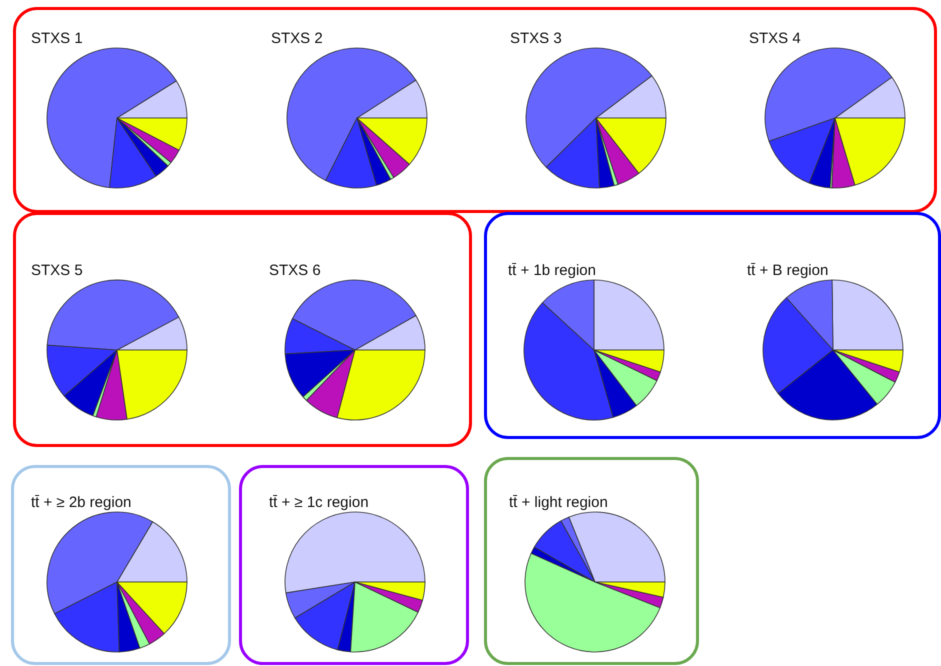 Image resolution: width=941 pixels, height=666 pixels. I want to click on chart-title: tt̄ + ≥ 2b region, so click(81, 502).